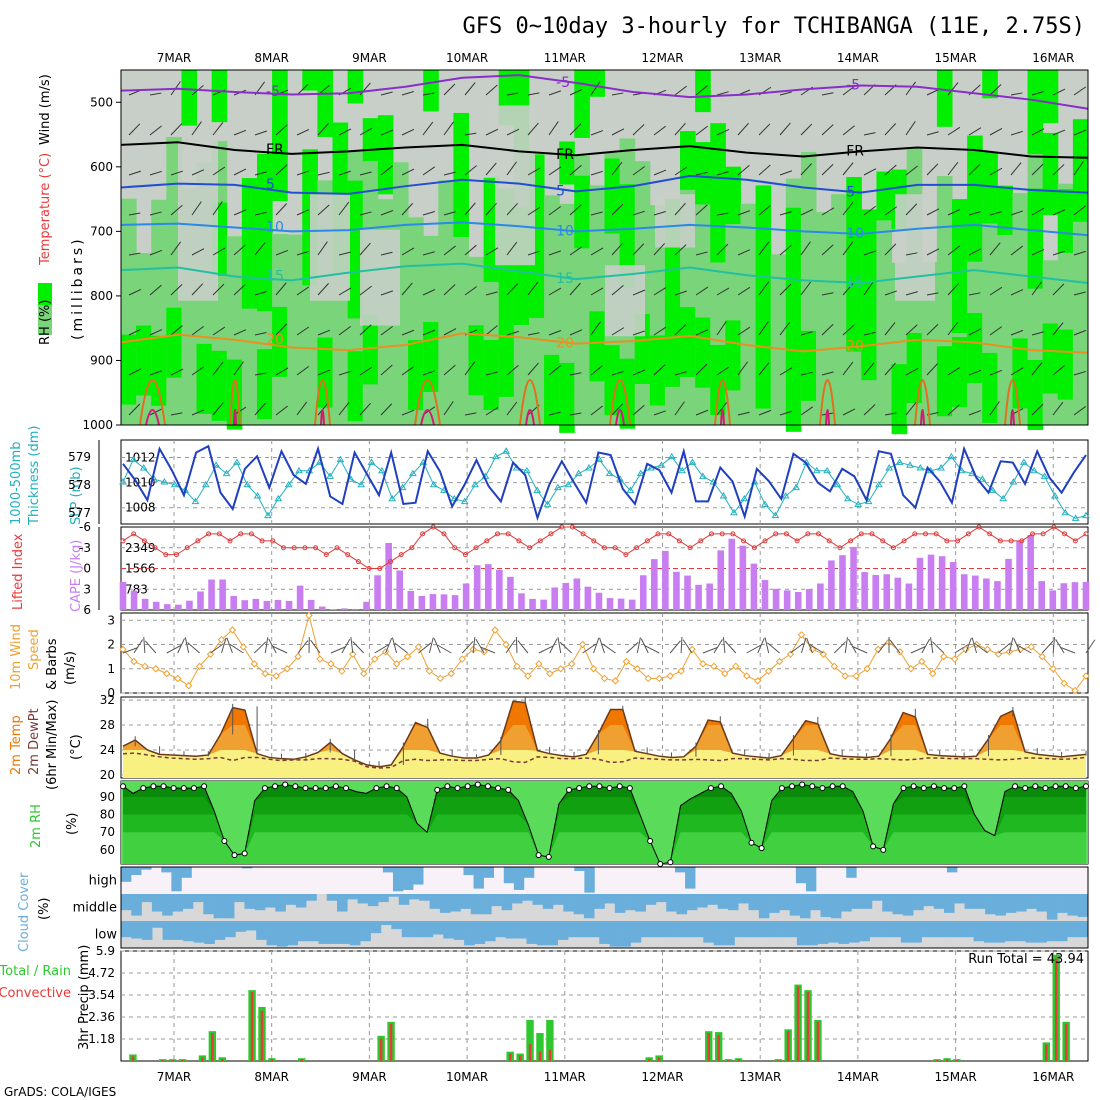  What do you see at coordinates (101, 296) in the screenshot?
I see `pressure-tick-label: 800` at bounding box center [101, 296].